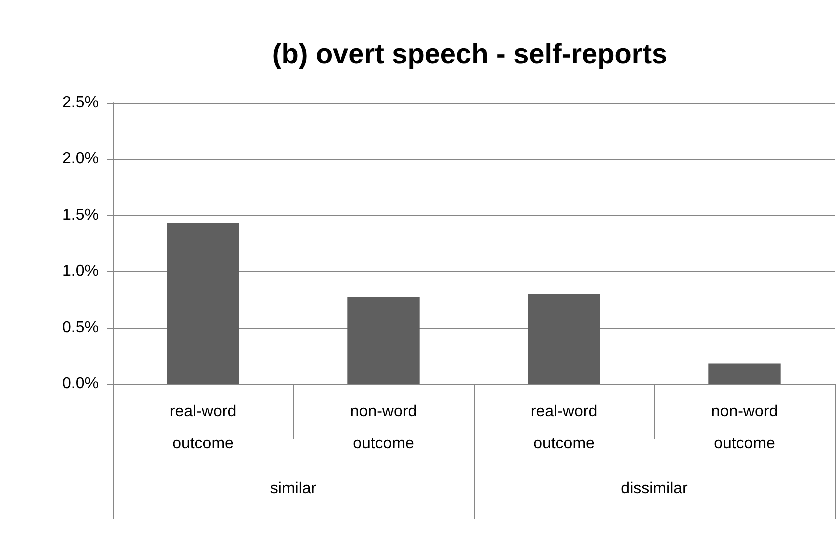 Image resolution: width=836 pixels, height=536 pixels. I want to click on y-tick-label: 0.0%, so click(80, 384).